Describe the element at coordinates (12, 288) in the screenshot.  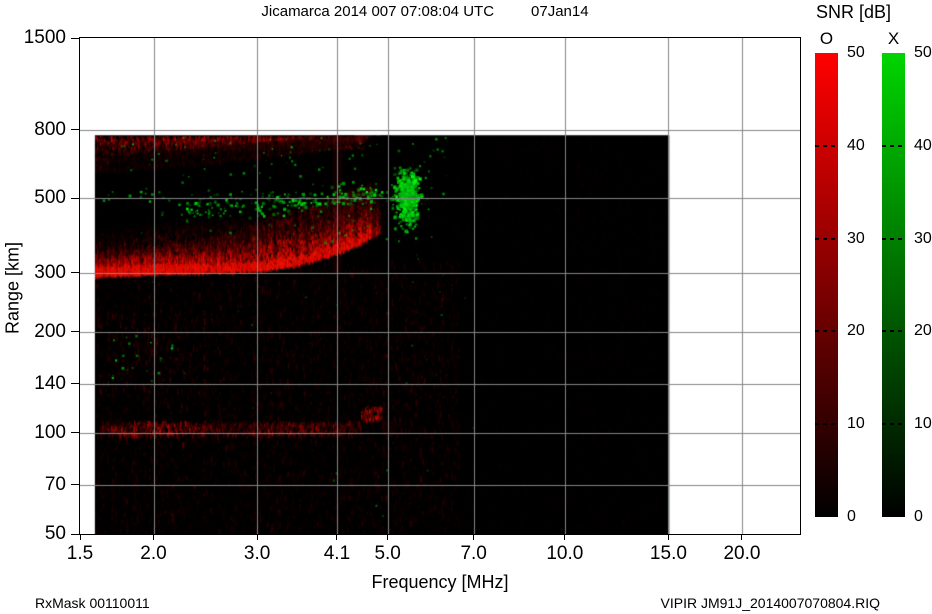
I see `y-axis-title: Range [km]` at that location.